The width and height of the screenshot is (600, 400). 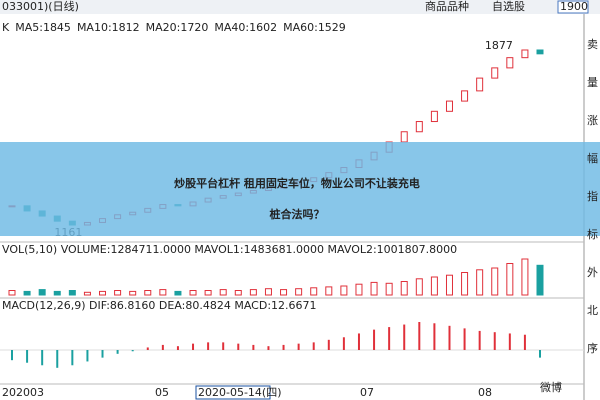 What do you see at coordinates (162, 392) in the screenshot?
I see `date-label: 05` at bounding box center [162, 392].